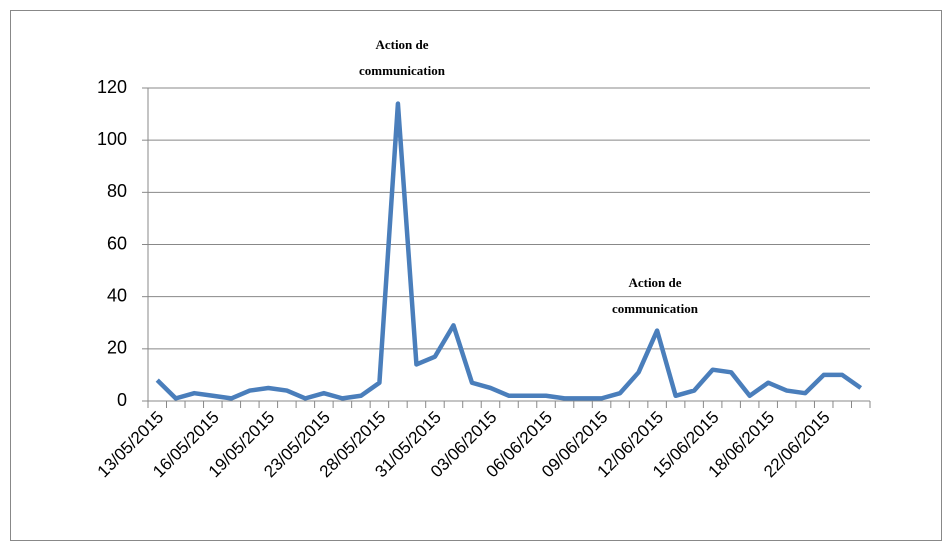  What do you see at coordinates (117, 191) in the screenshot?
I see `y-tick-label: 80` at bounding box center [117, 191].